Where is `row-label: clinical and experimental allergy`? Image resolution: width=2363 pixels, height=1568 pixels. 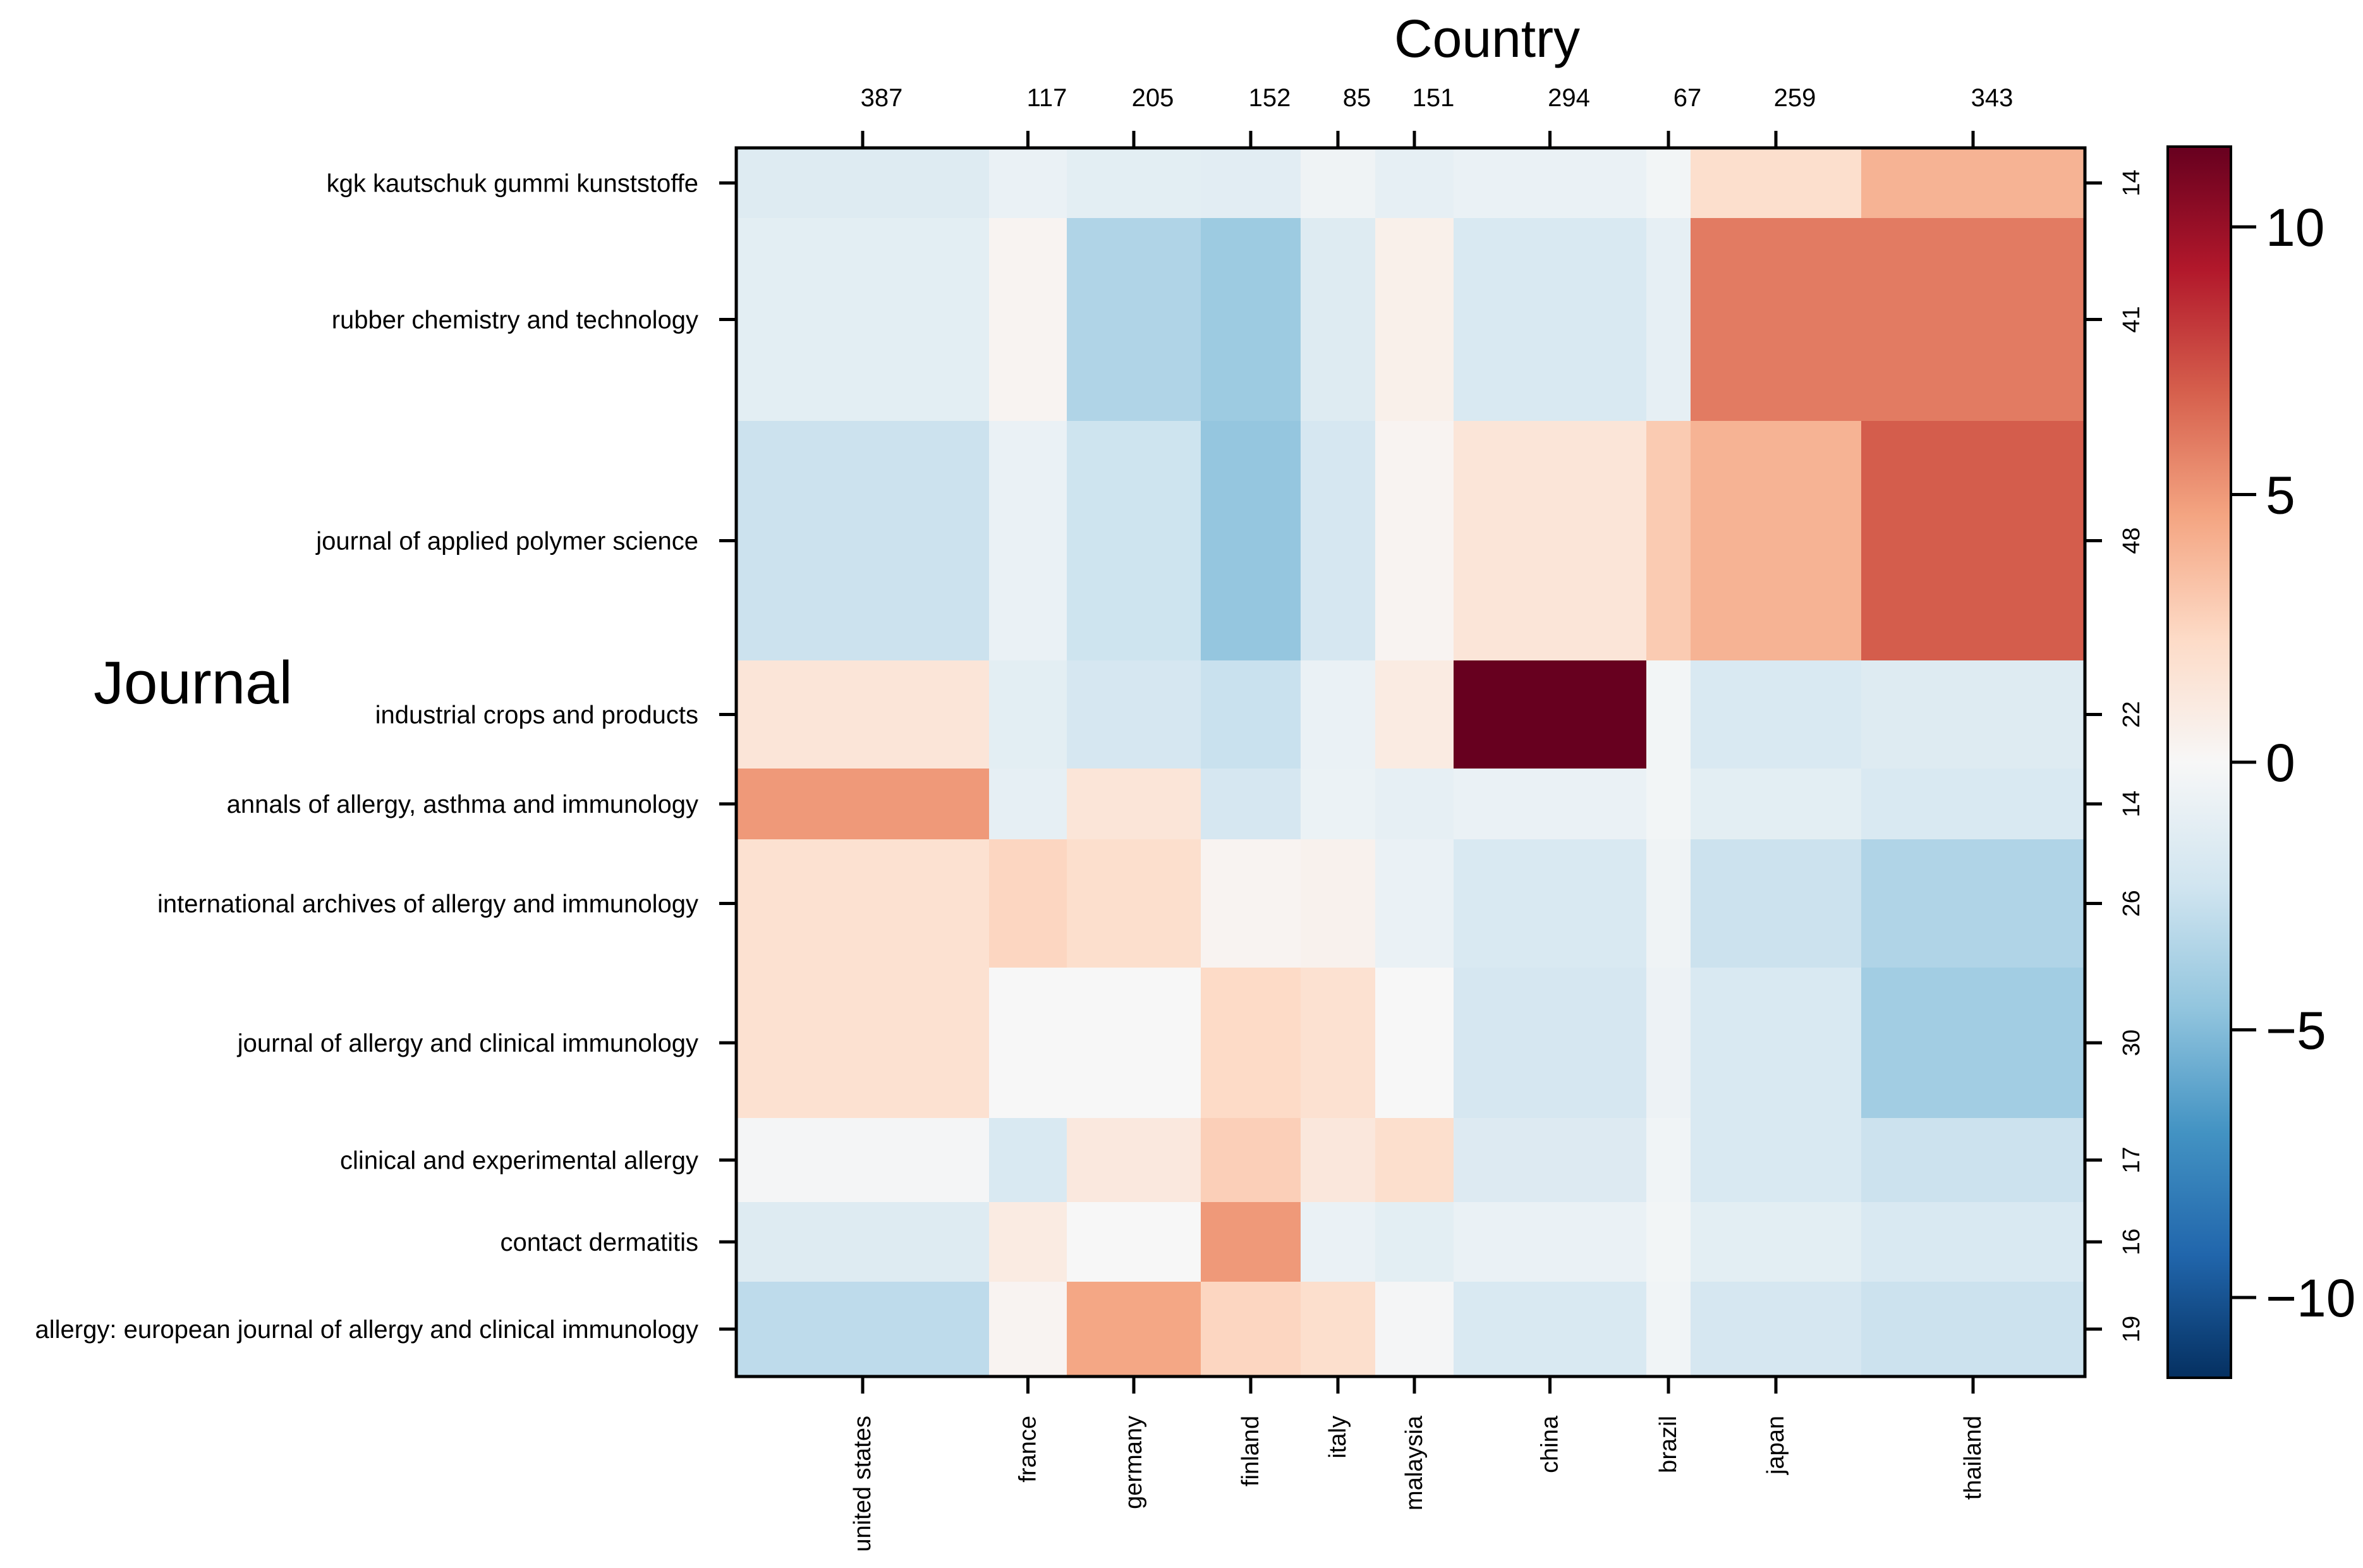
row-label: clinical and experimental allergy is located at coordinates (519, 1161).